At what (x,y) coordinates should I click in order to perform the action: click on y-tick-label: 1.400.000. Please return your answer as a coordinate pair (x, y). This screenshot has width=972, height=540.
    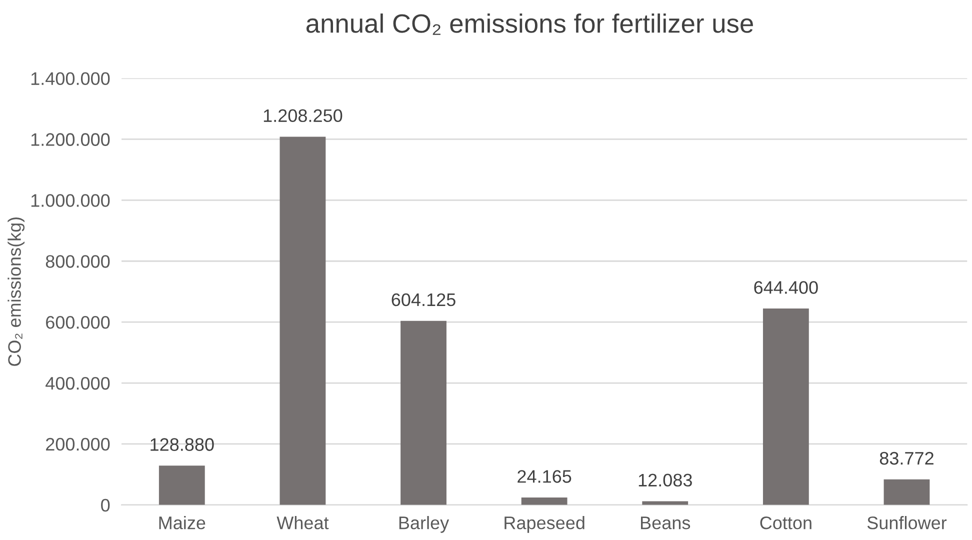
    Looking at the image, I should click on (70, 79).